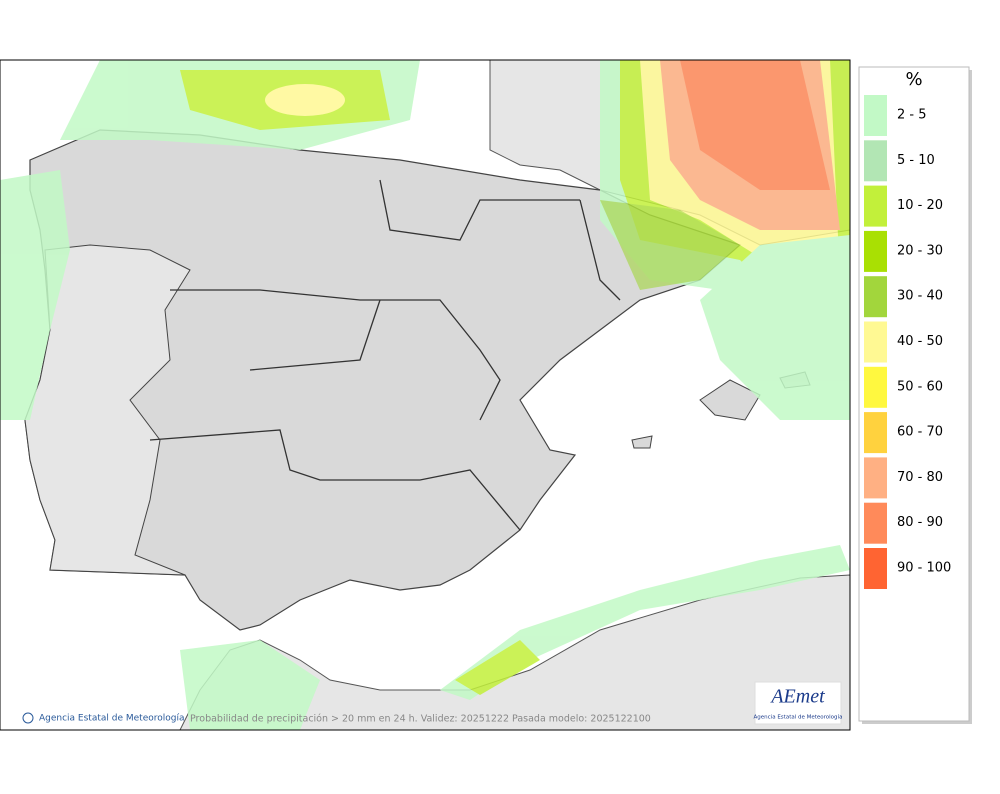 The width and height of the screenshot is (1000, 794). I want to click on legend-label: 60 - 70, so click(920, 432).